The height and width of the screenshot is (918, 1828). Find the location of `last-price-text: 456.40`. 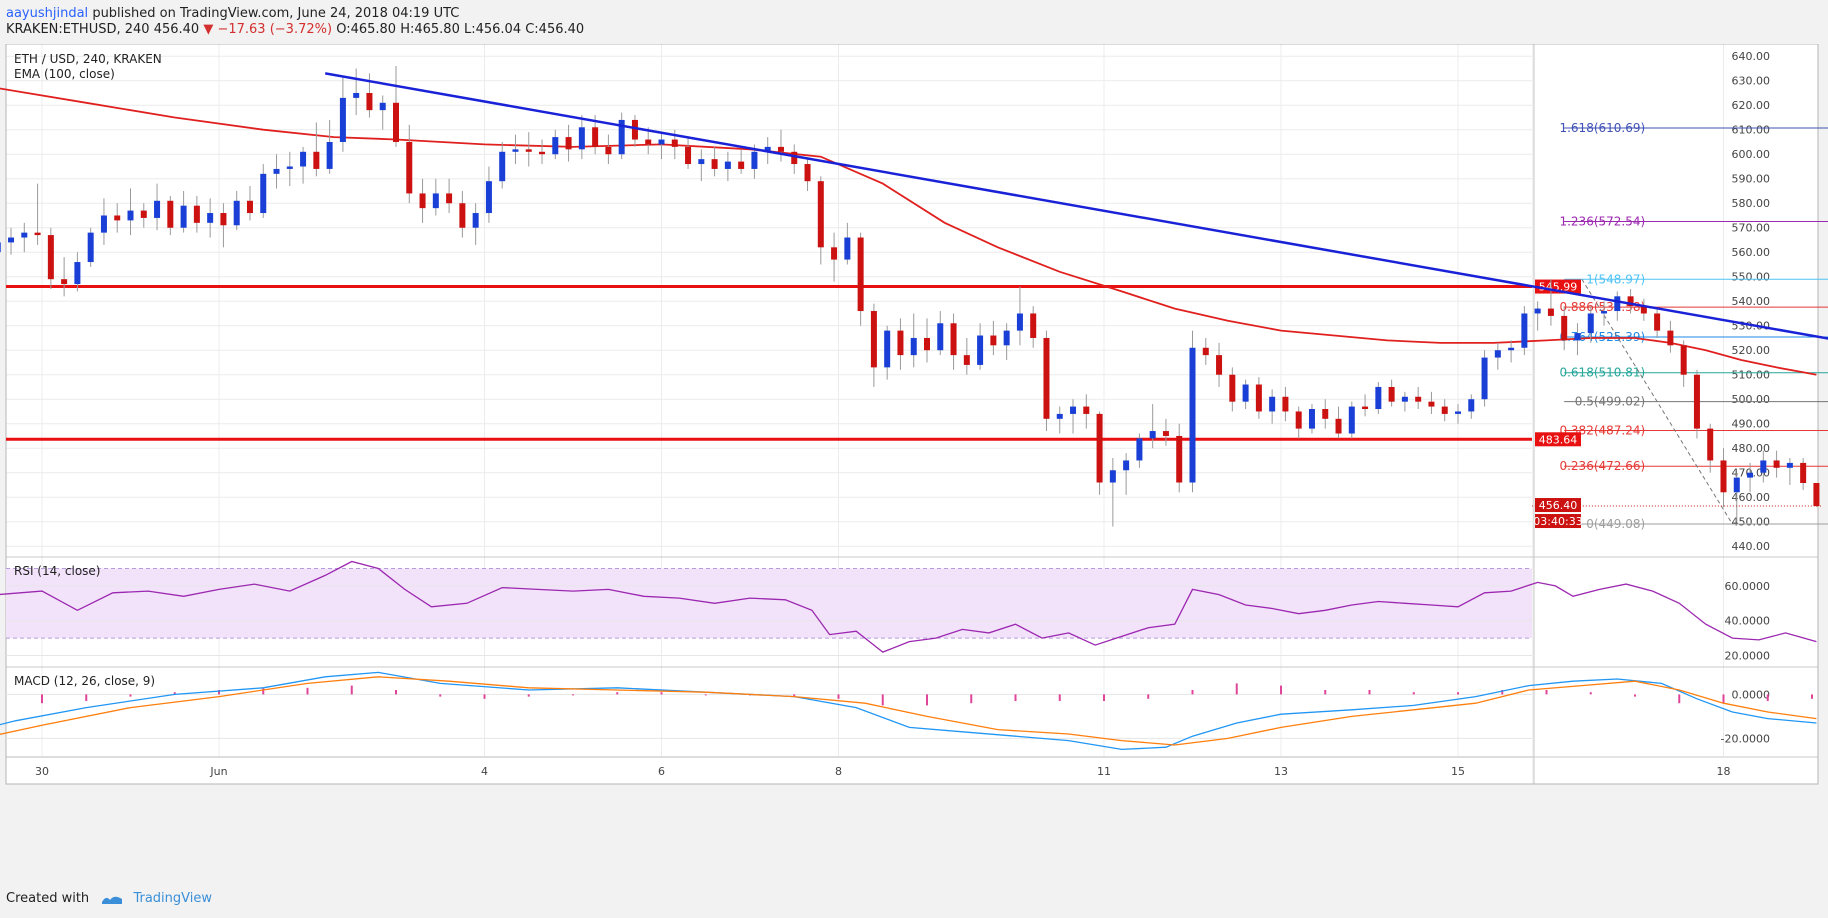

last-price-text: 456.40 is located at coordinates (176, 29).